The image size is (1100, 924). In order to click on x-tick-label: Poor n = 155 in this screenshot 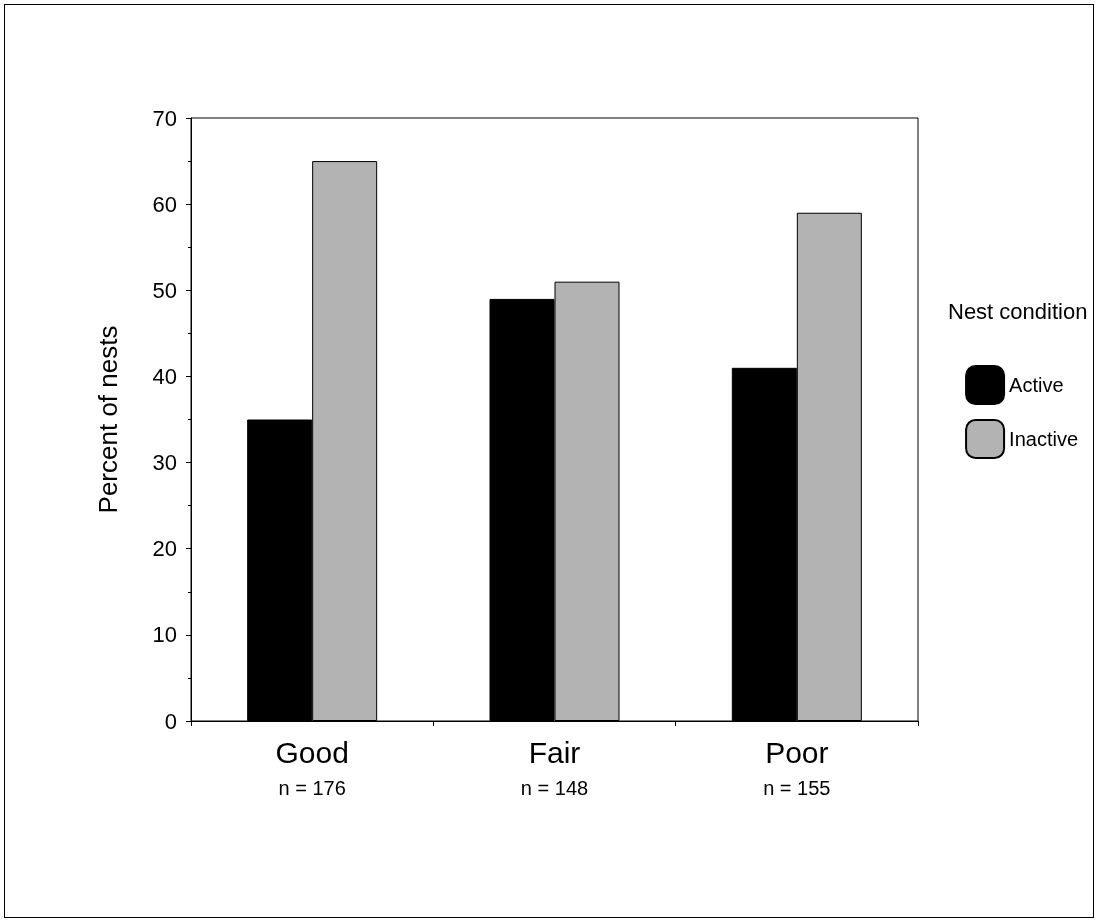, I will do `click(797, 767)`.